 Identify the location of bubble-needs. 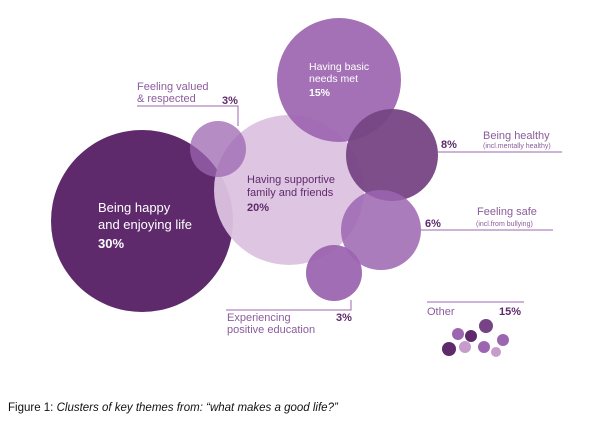
(339, 80).